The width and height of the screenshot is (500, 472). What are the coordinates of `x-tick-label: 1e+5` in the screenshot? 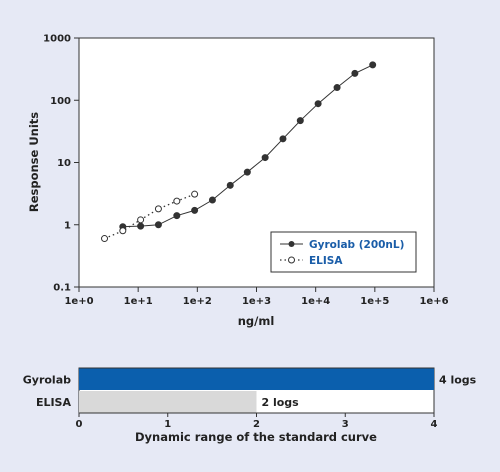 It's located at (374, 301).